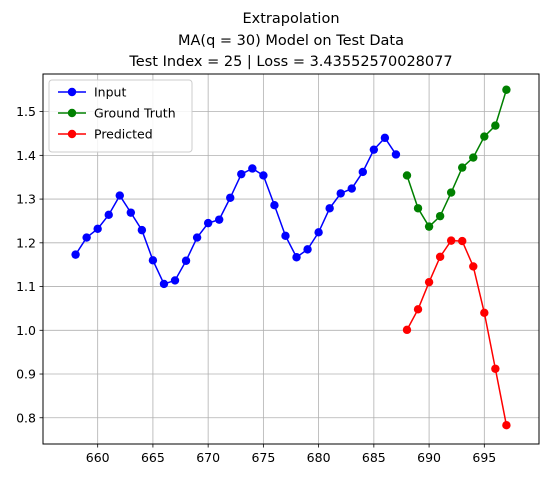  What do you see at coordinates (26, 286) in the screenshot?
I see `y-tick-label: 1.1` at bounding box center [26, 286].